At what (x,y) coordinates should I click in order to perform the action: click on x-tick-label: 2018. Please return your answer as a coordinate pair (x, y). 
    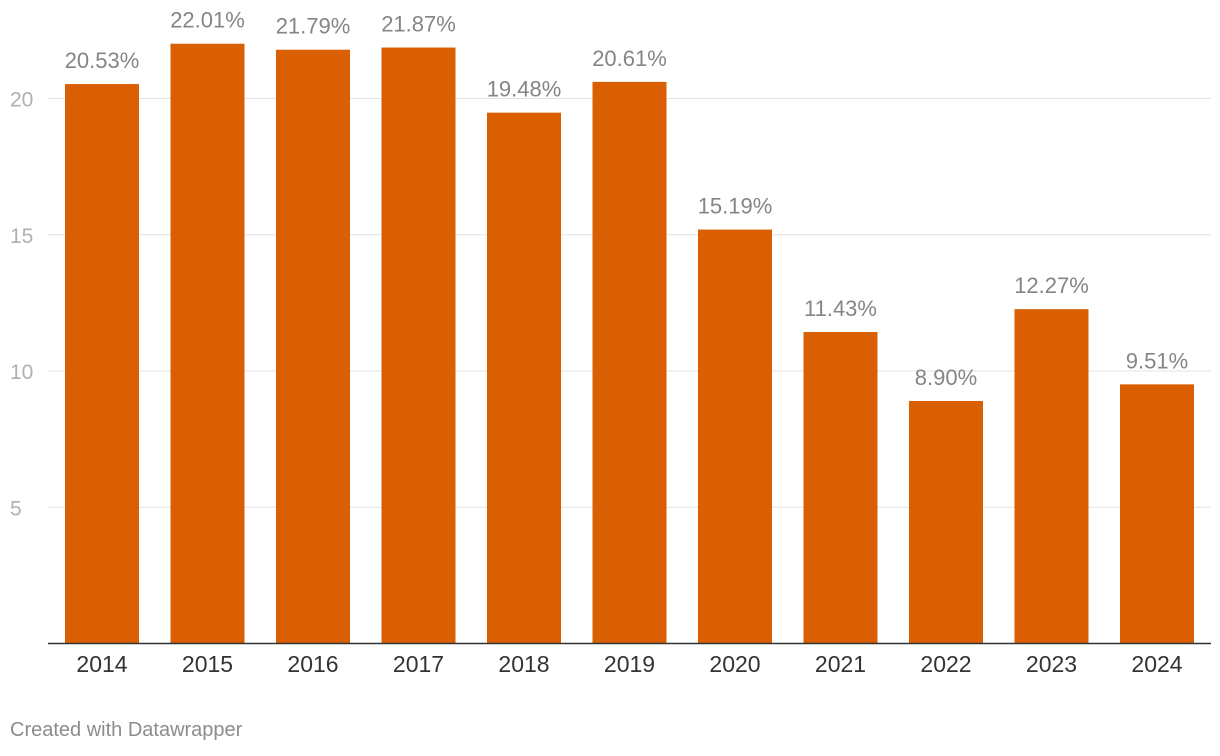
    Looking at the image, I should click on (523, 664).